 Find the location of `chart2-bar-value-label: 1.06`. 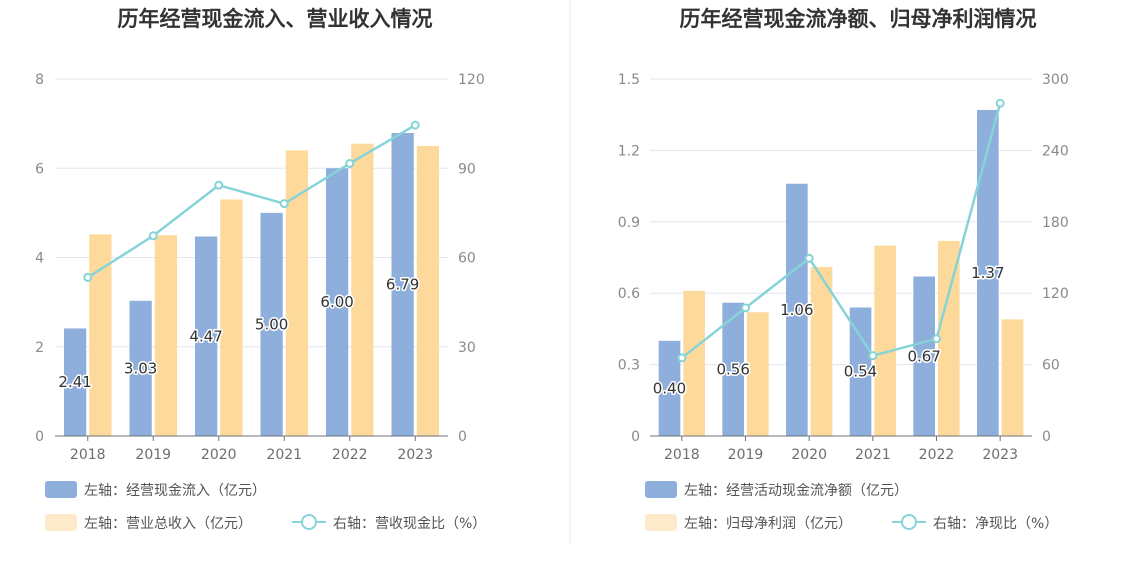

chart2-bar-value-label: 1.06 is located at coordinates (796, 310).